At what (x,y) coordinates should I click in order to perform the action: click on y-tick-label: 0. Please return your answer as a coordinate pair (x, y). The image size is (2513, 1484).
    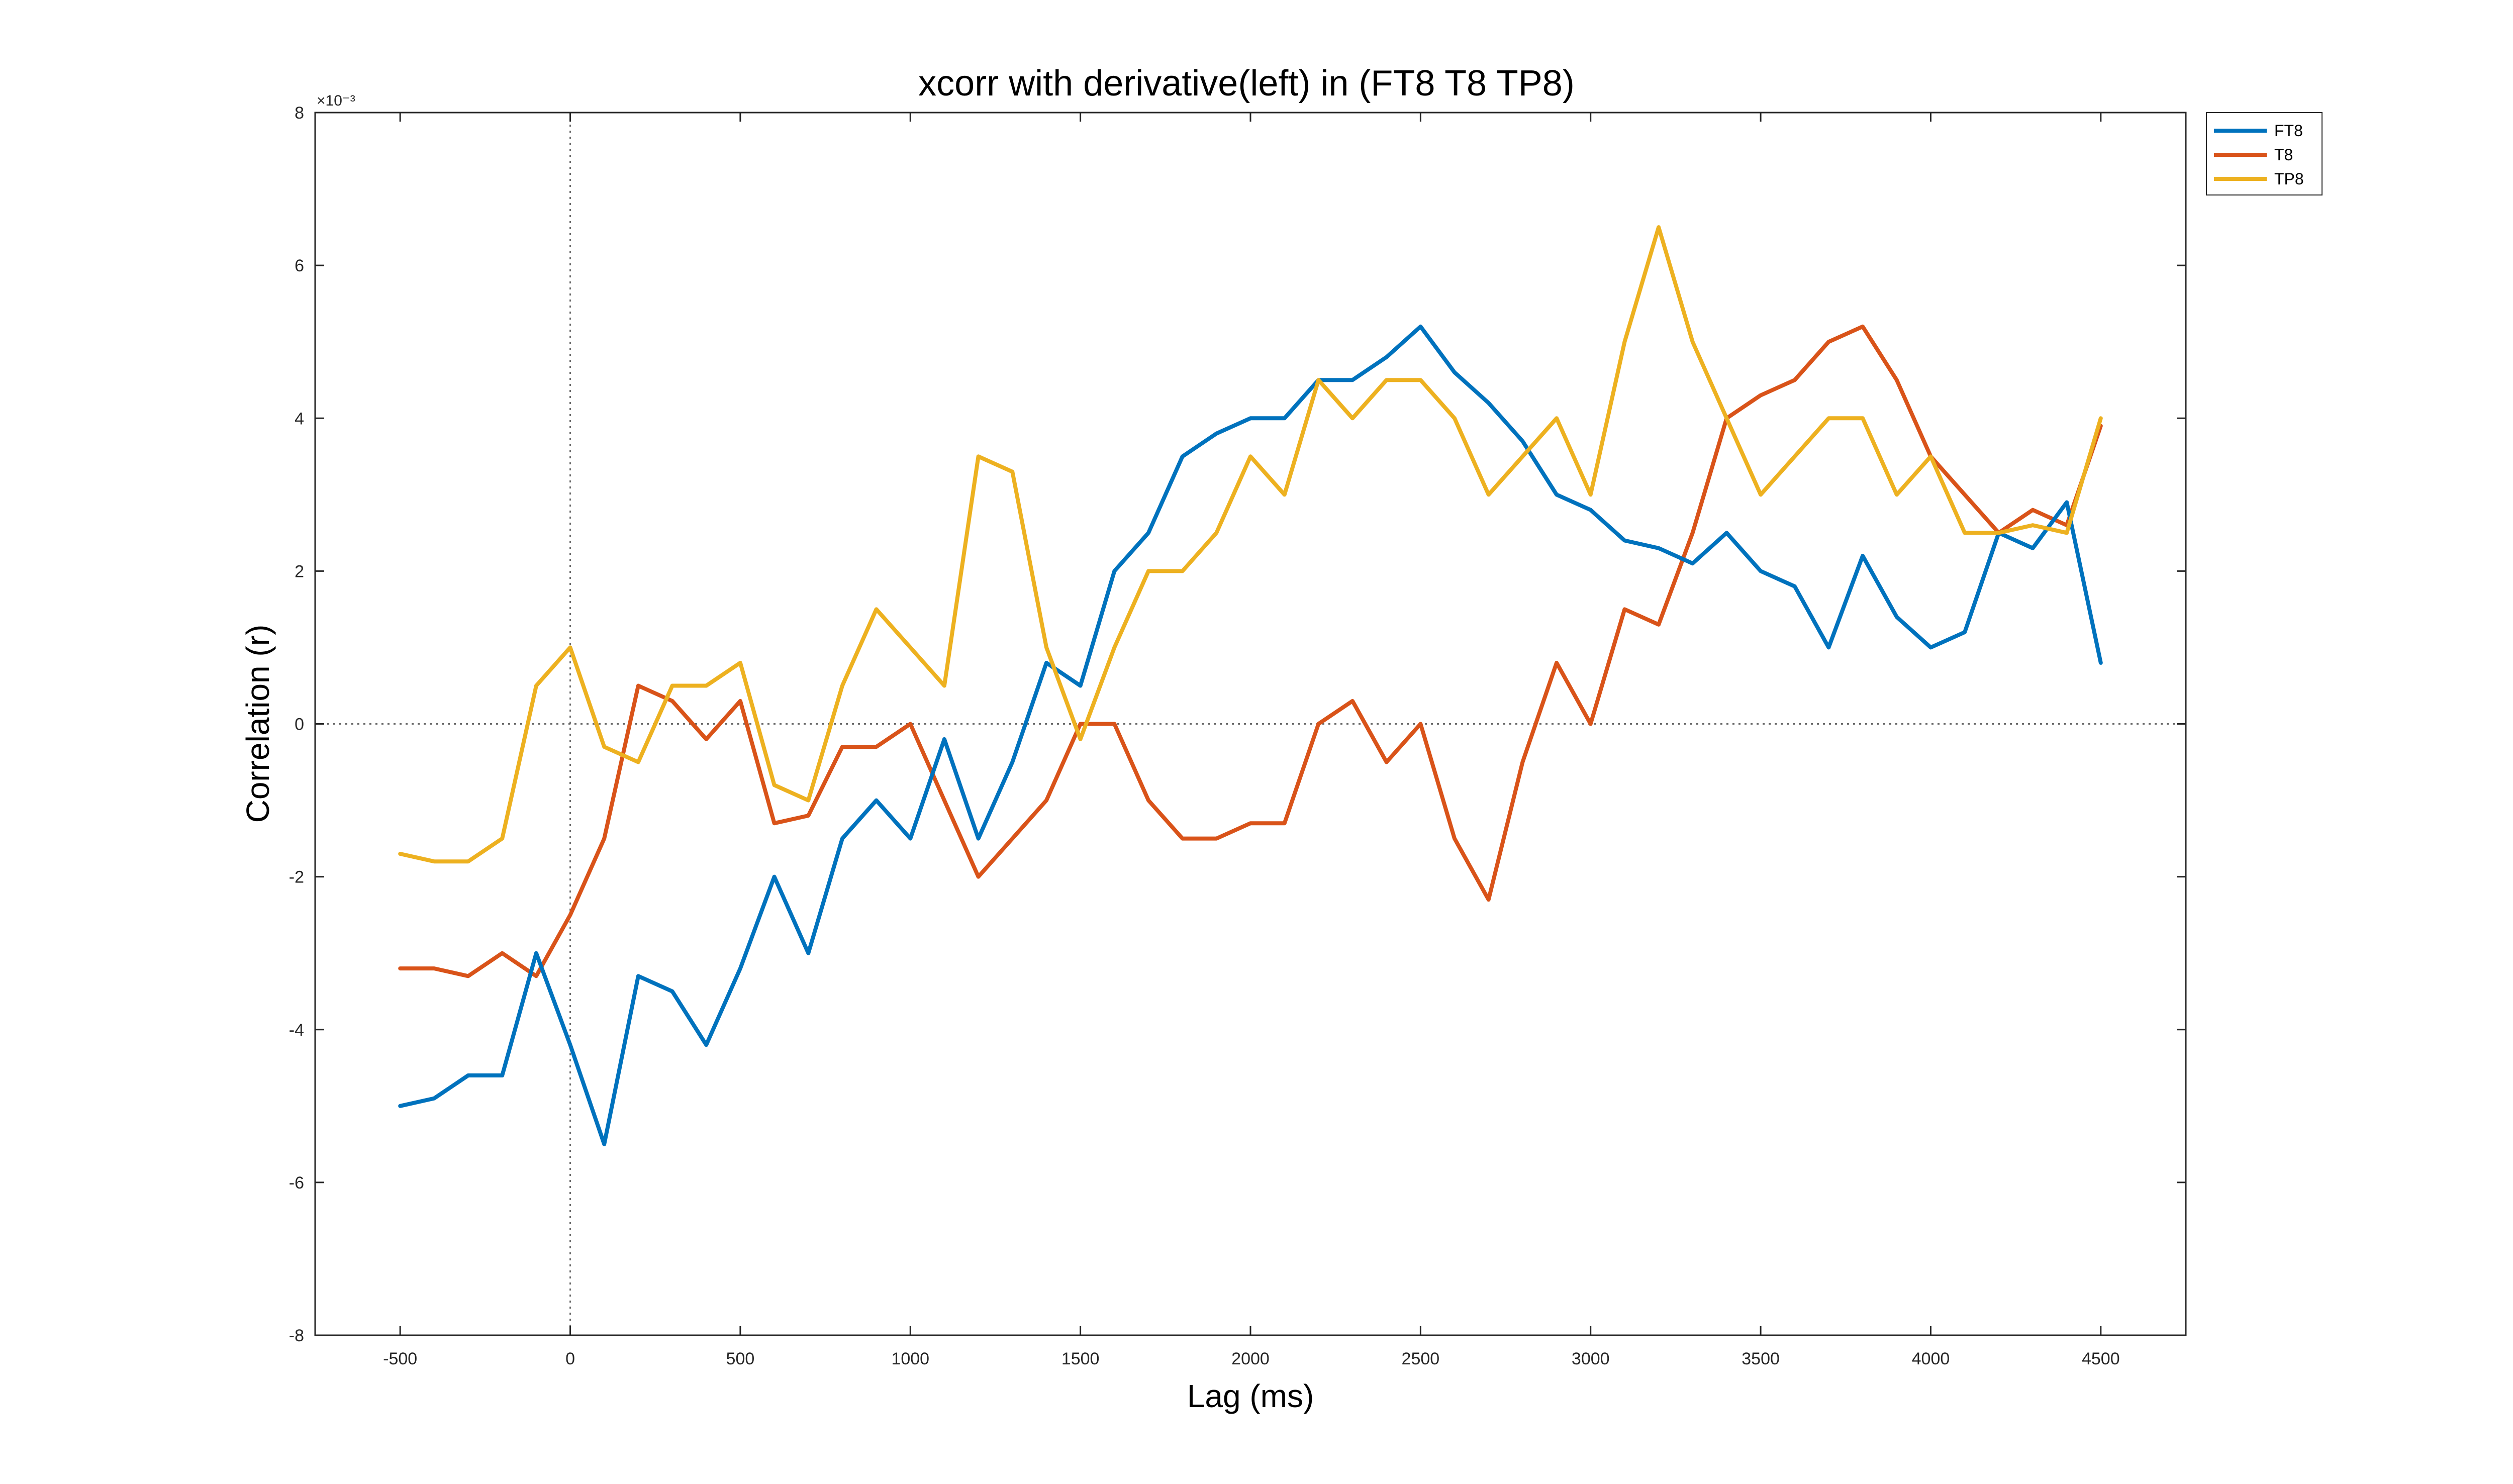
    Looking at the image, I should click on (299, 725).